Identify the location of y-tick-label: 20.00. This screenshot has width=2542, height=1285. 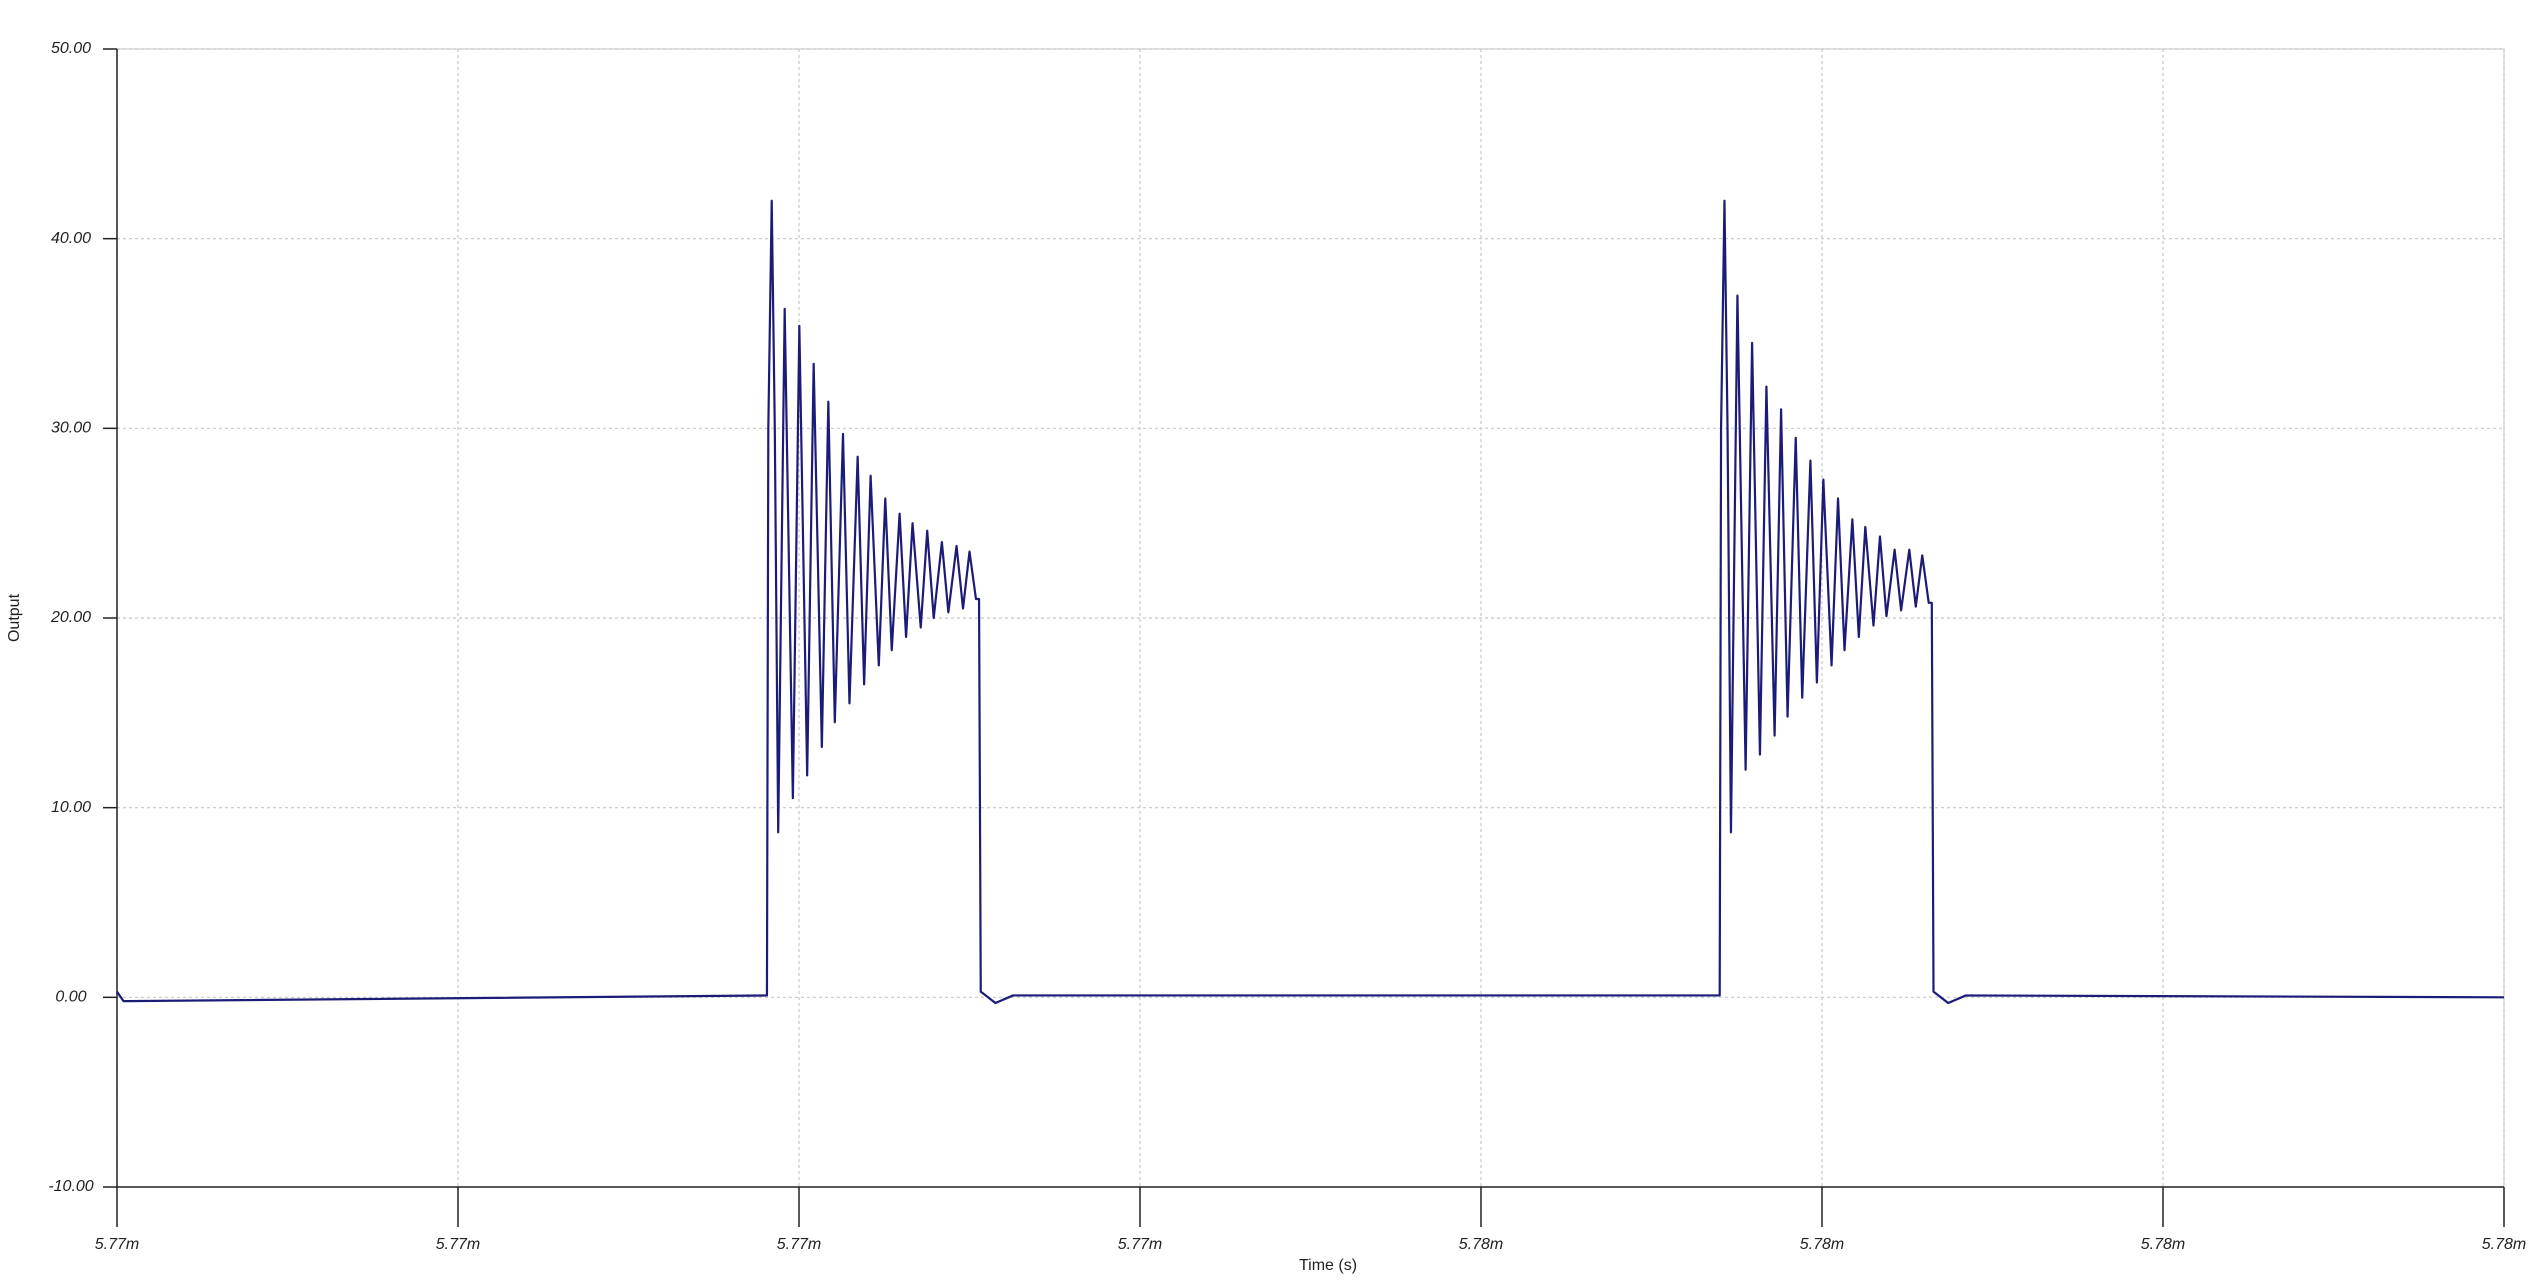
(70, 617).